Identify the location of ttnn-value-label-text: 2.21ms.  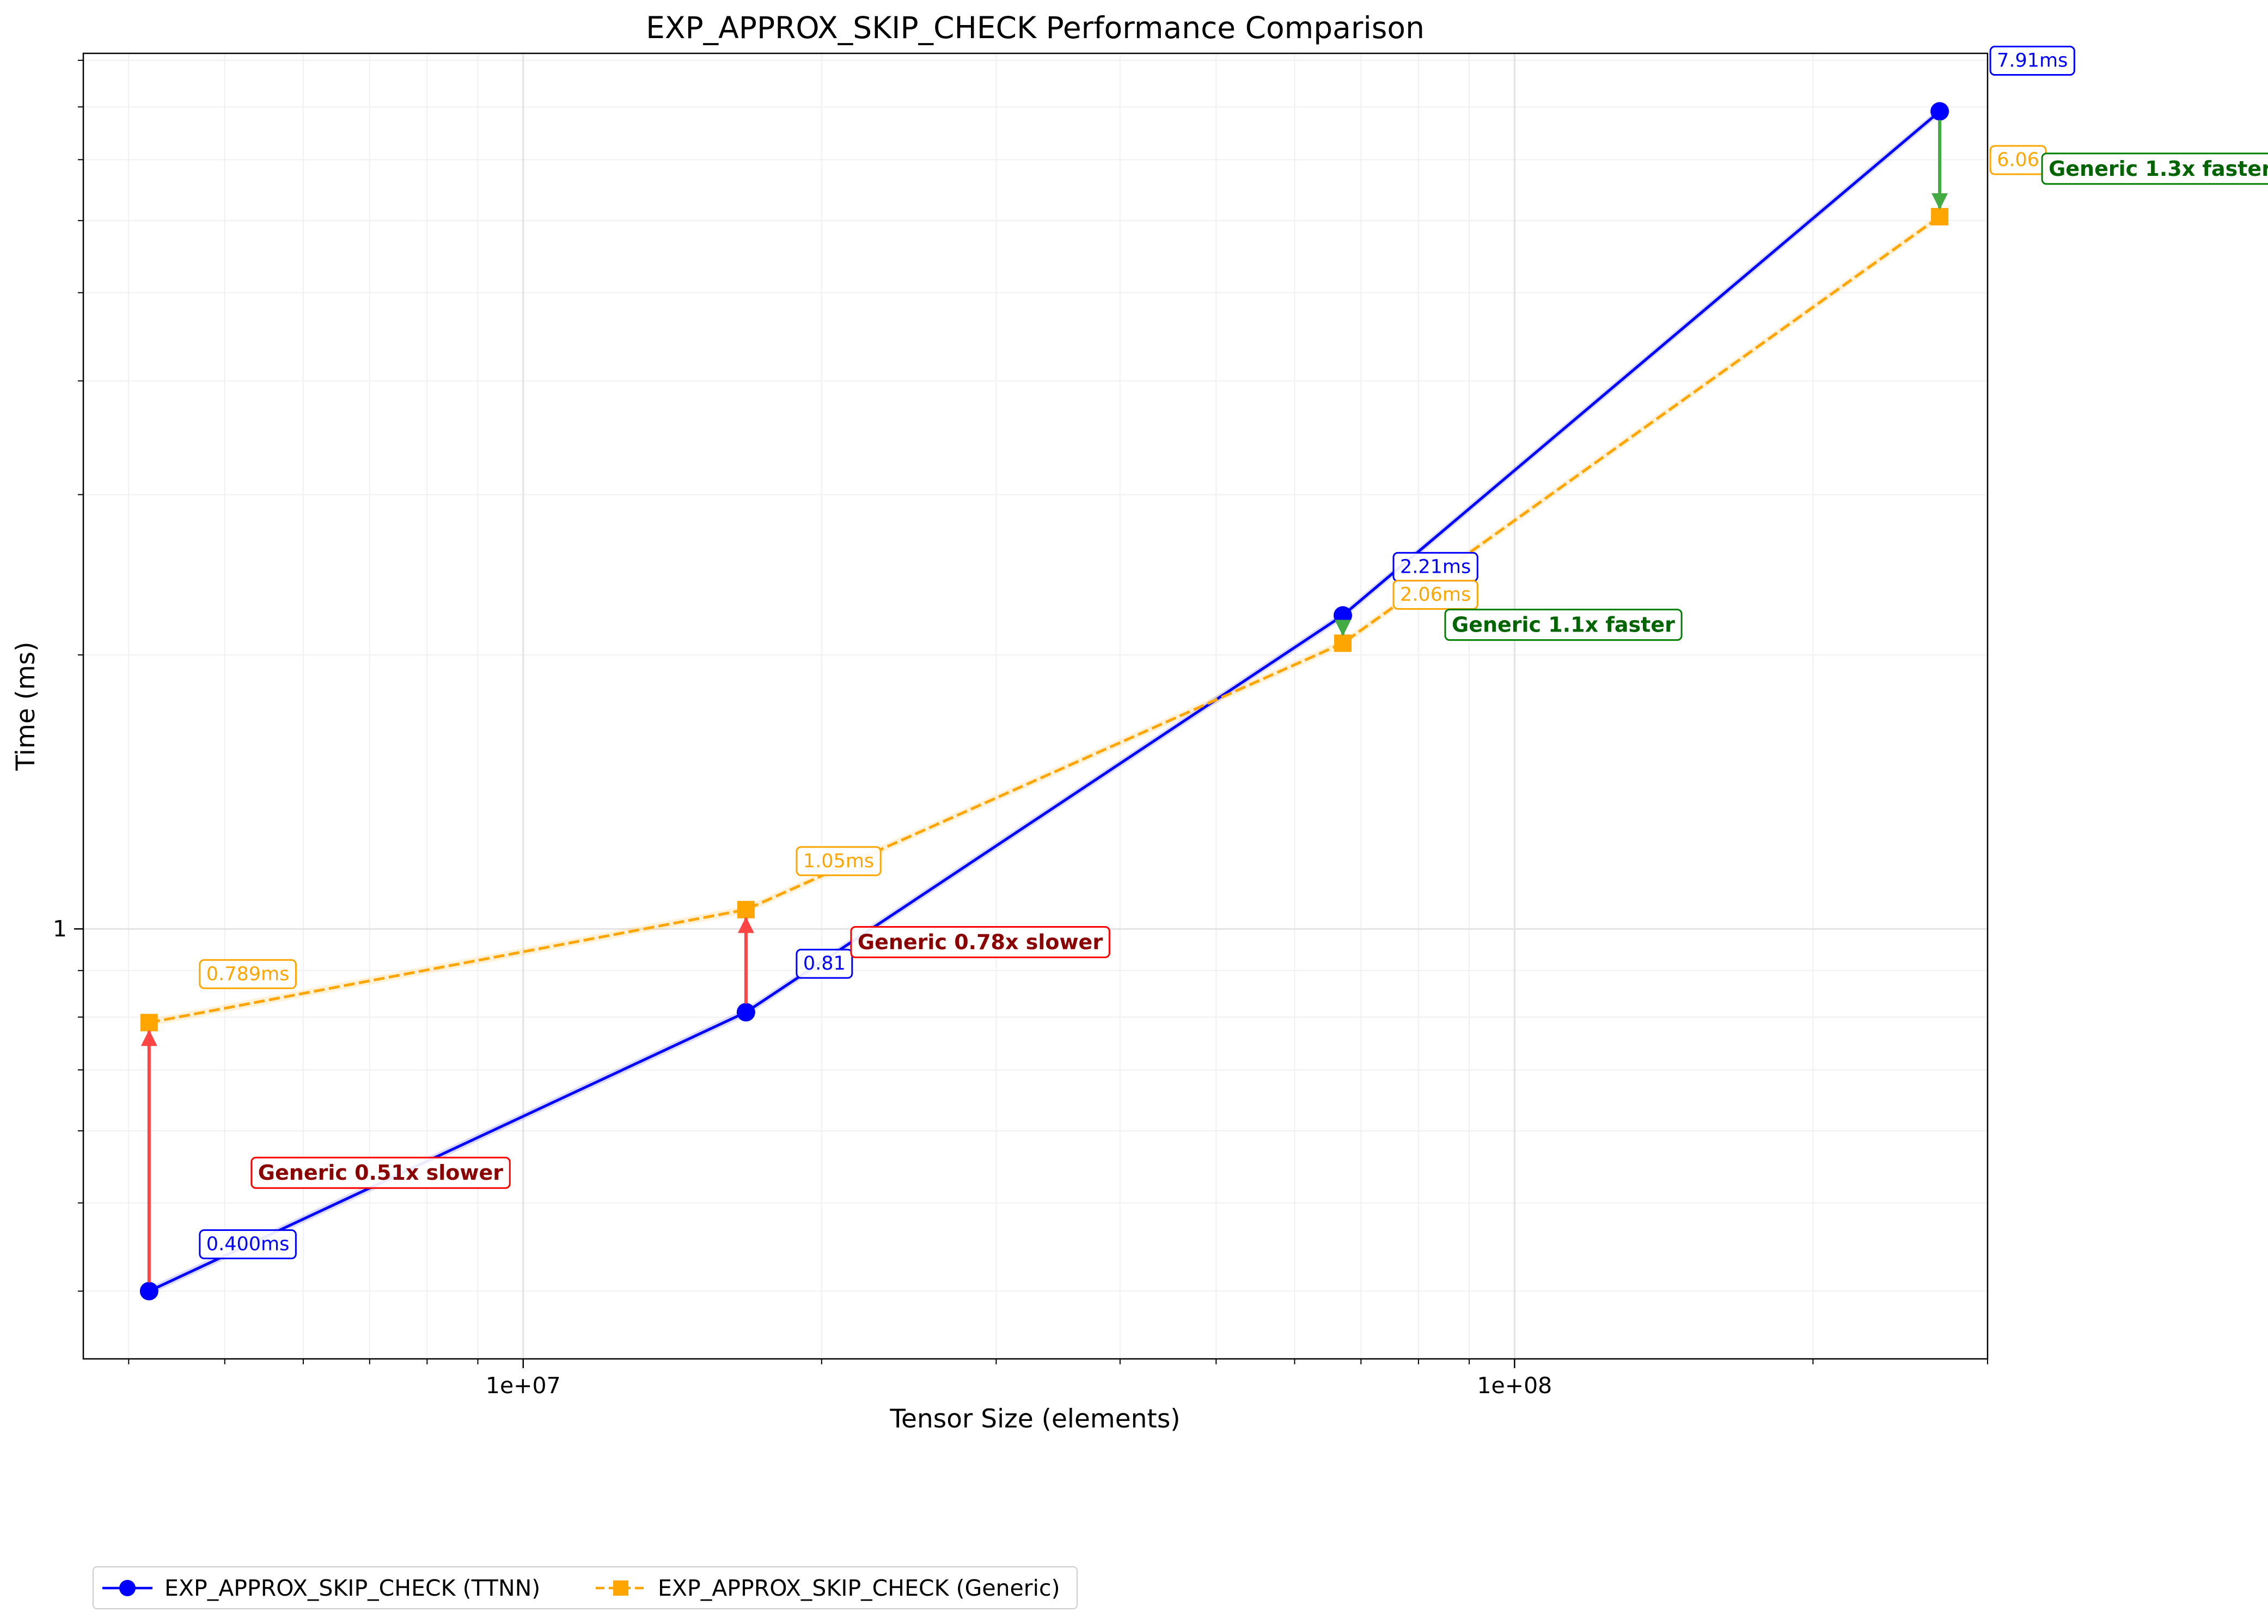
(1435, 567).